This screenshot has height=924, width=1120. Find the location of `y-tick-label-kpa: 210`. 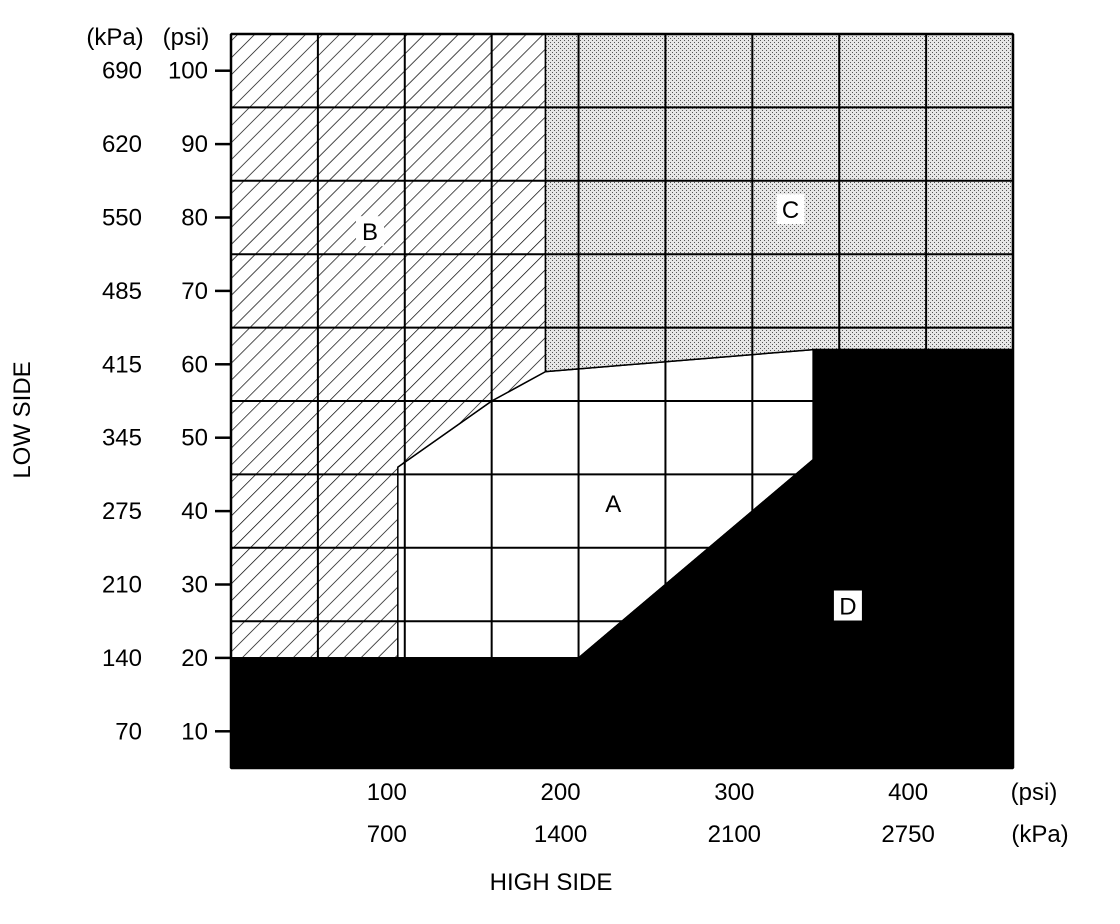

y-tick-label-kpa: 210 is located at coordinates (122, 585).